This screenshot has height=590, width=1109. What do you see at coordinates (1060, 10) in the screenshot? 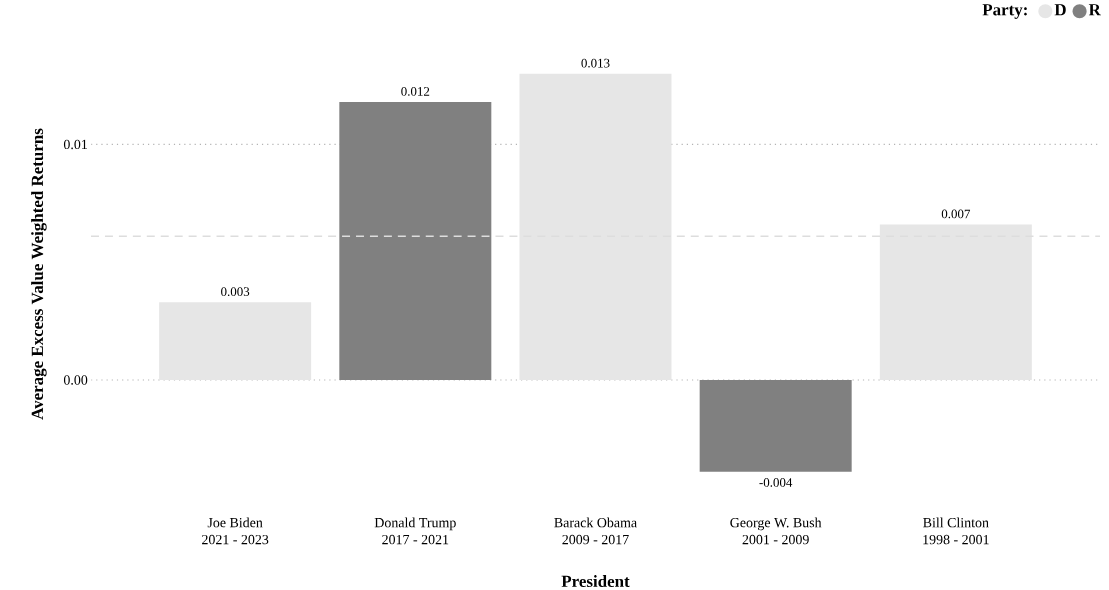
I see `legend-label: D` at bounding box center [1060, 10].